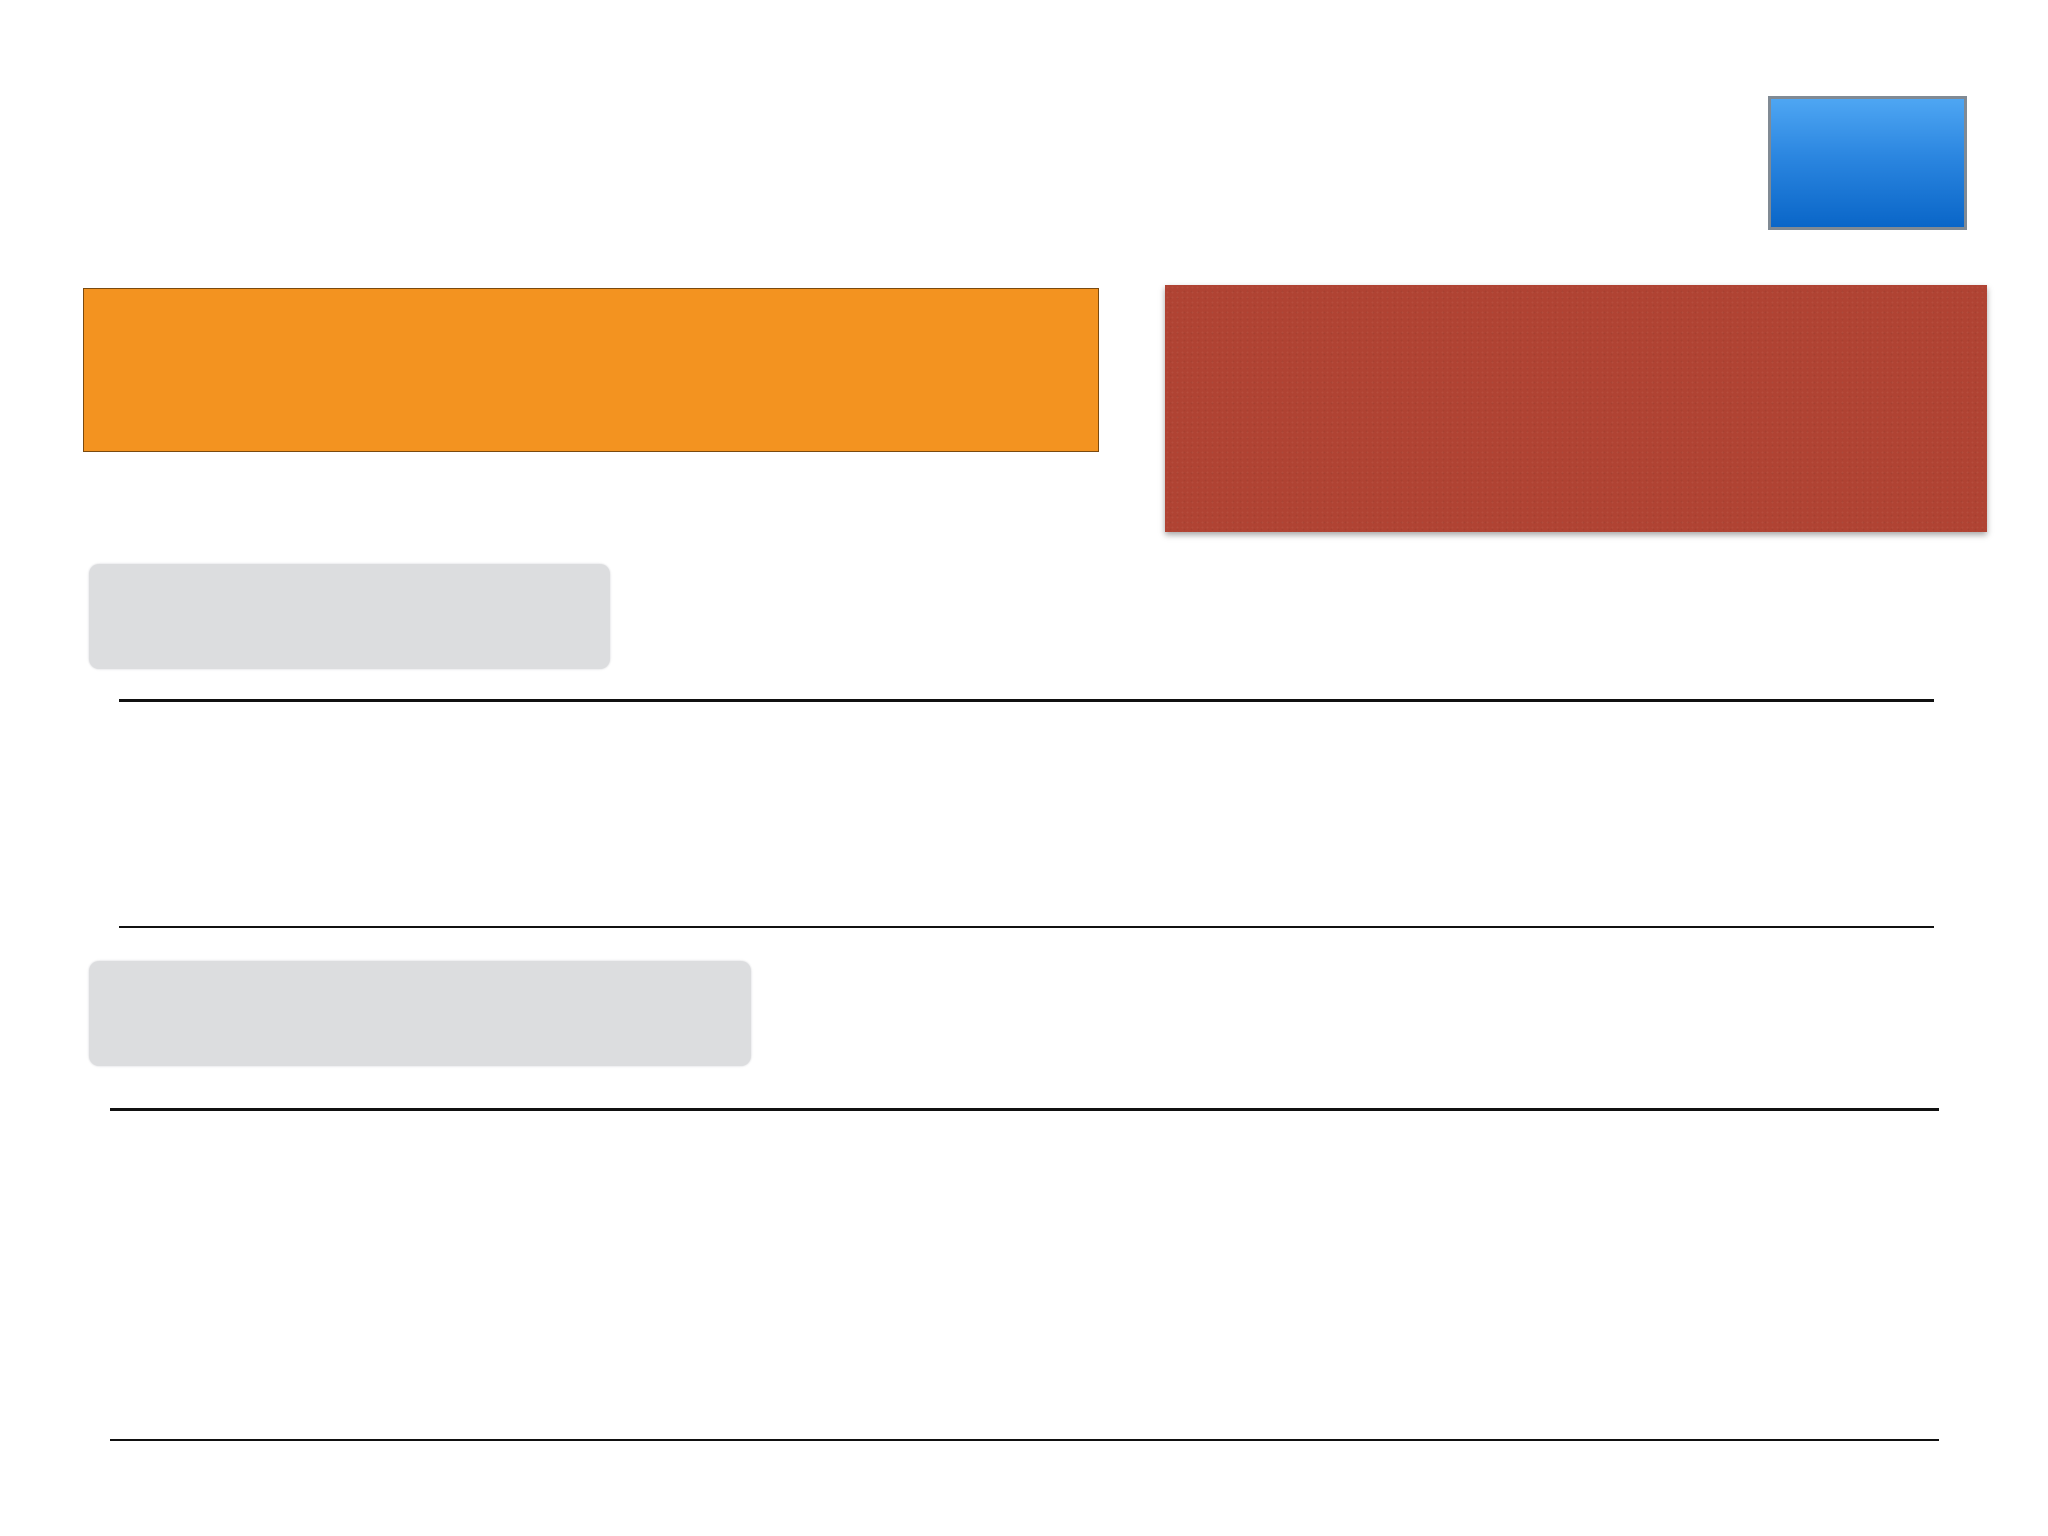 The image size is (2048, 1536). What do you see at coordinates (591, 370) in the screenshot?
I see `orange-banner` at bounding box center [591, 370].